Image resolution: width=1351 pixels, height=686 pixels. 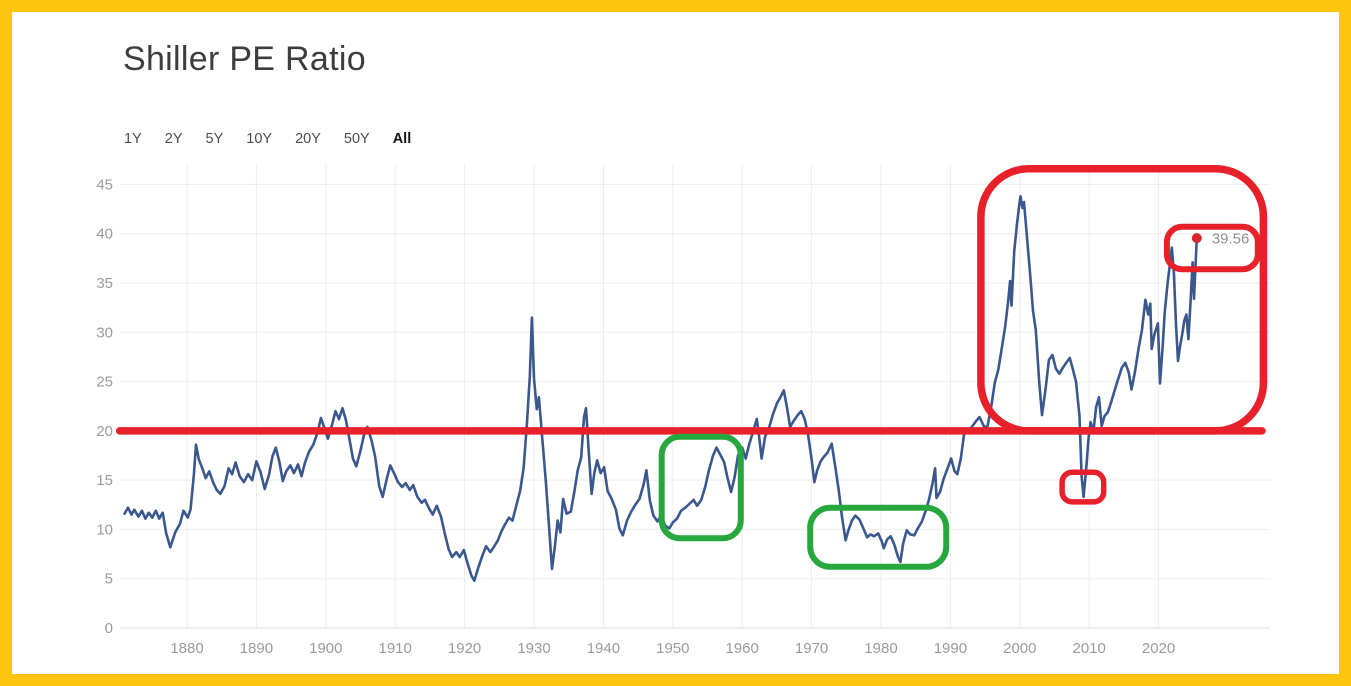 I want to click on latest-value-dot, so click(x=1196, y=238).